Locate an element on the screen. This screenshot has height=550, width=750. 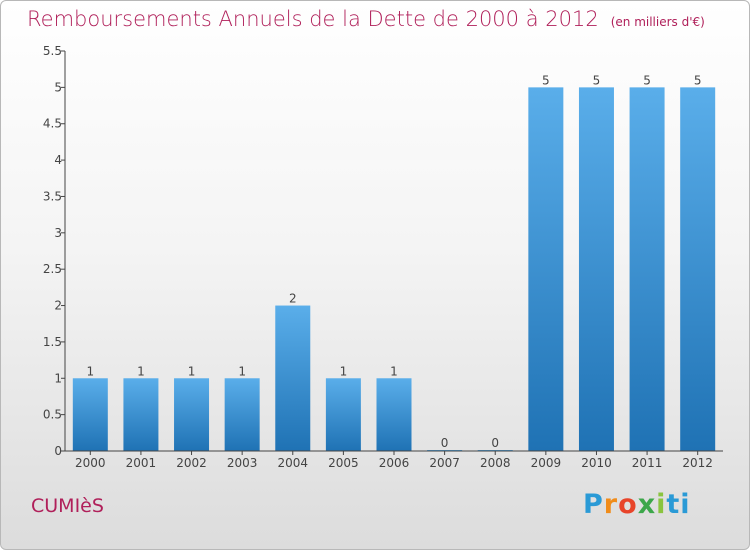
x-tick-label: 2003 is located at coordinates (242, 463).